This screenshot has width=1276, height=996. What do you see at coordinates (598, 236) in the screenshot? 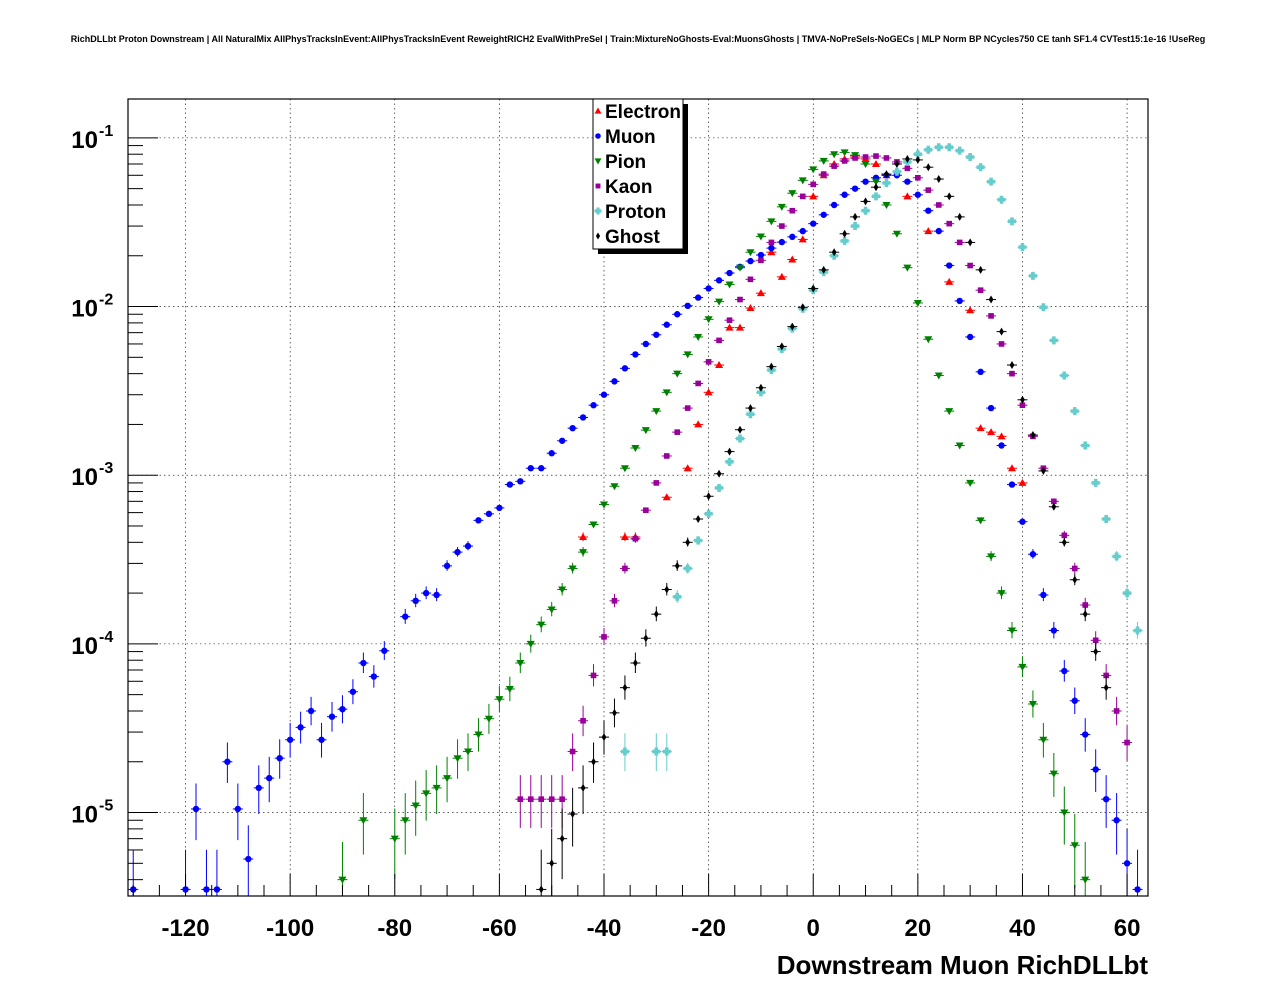
I see `legend-marker-ghost` at bounding box center [598, 236].